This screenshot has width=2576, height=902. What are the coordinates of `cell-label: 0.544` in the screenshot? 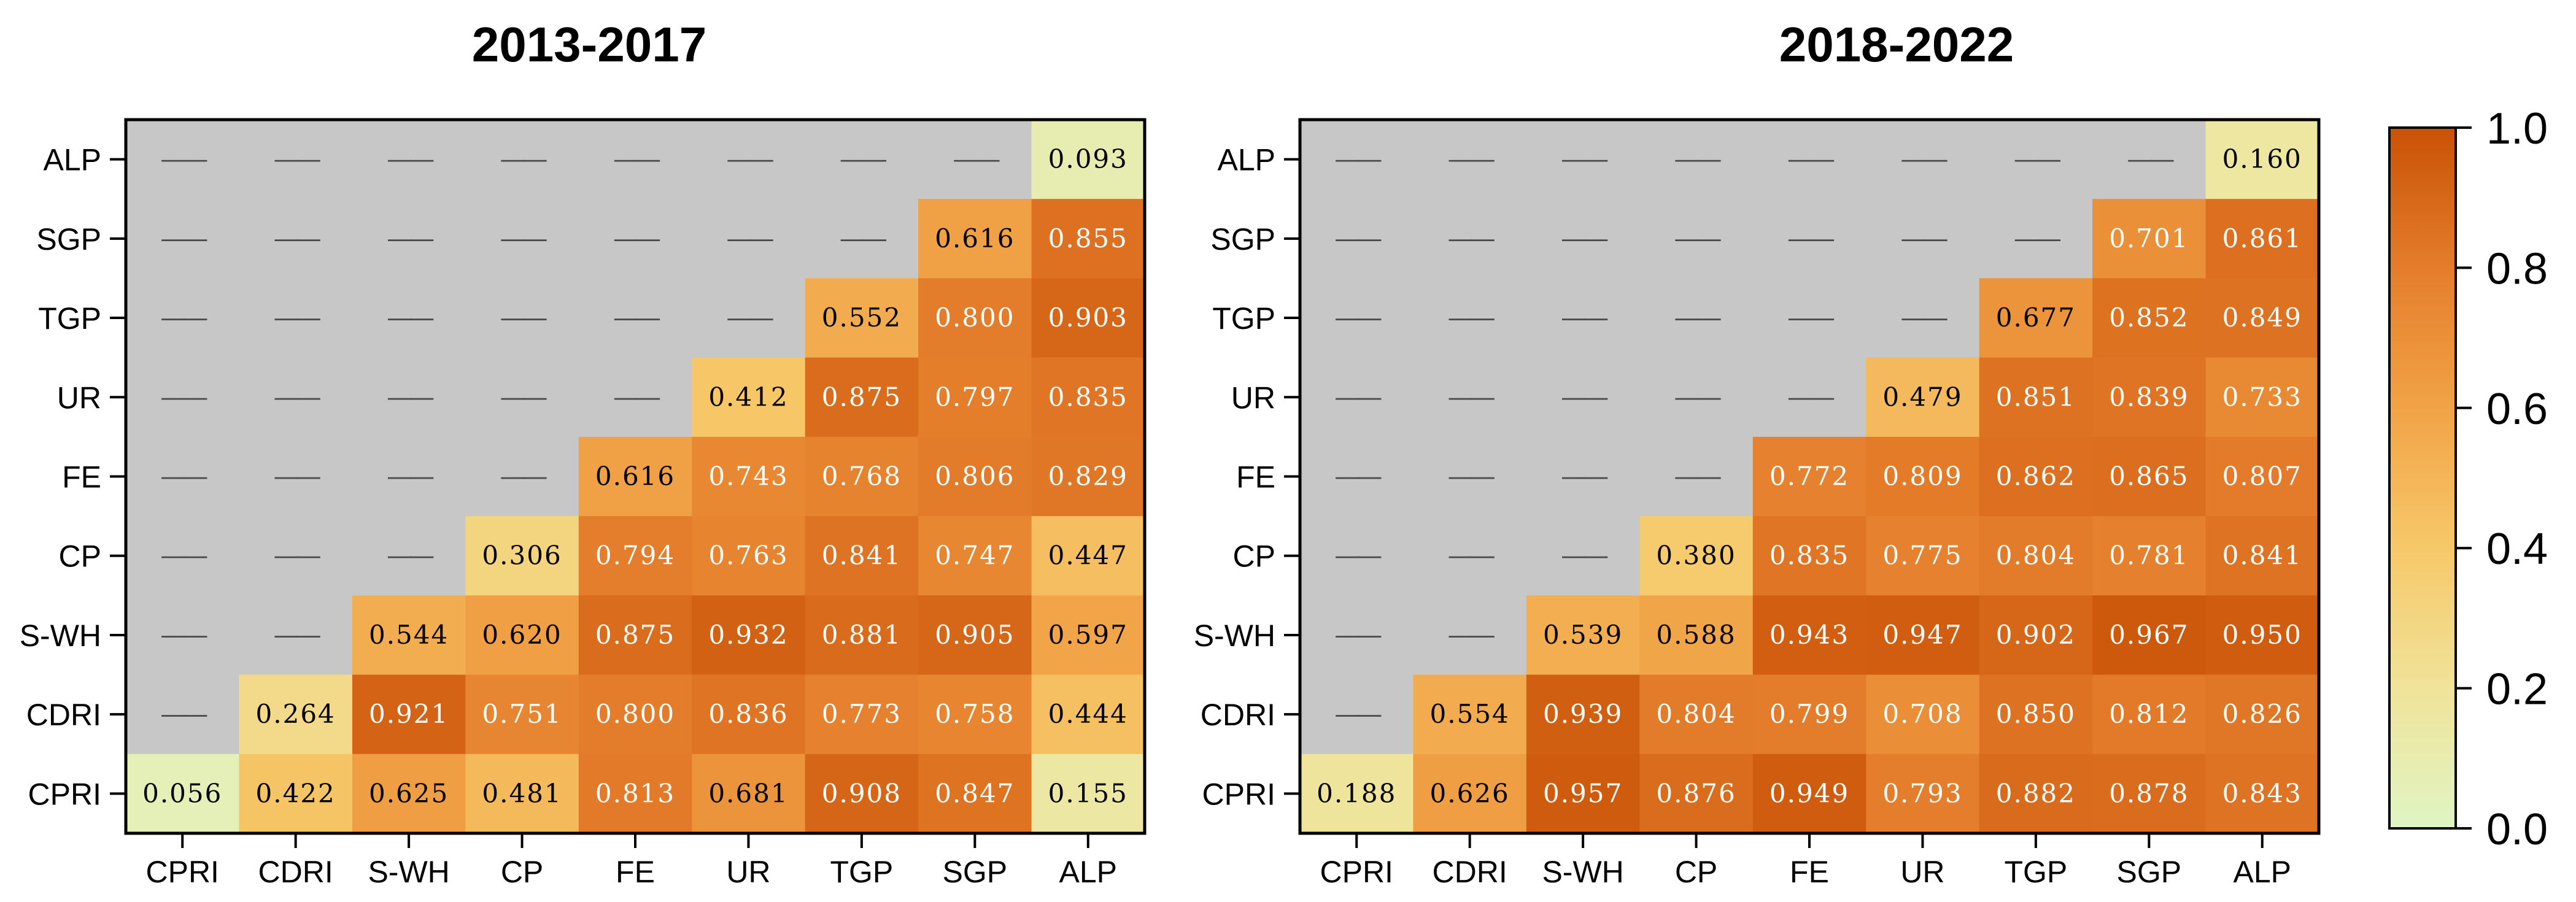 It's located at (409, 635).